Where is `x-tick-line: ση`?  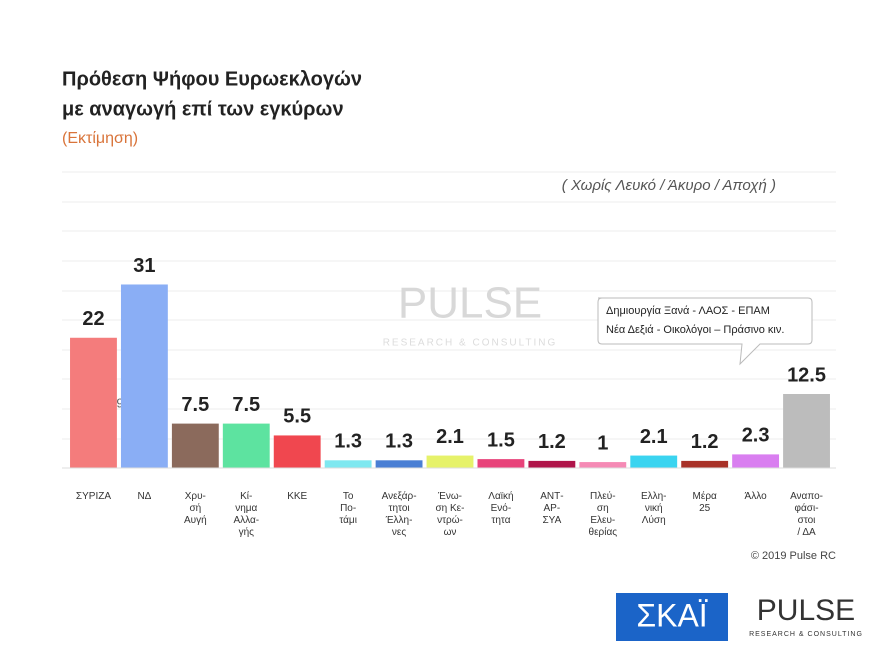 x-tick-line: ση is located at coordinates (603, 508).